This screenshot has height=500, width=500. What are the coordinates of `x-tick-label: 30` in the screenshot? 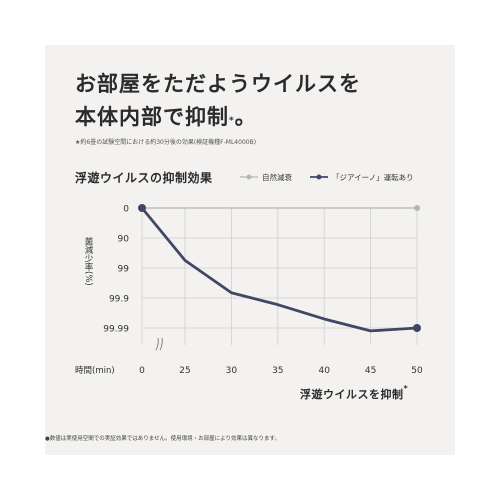 It's located at (232, 371).